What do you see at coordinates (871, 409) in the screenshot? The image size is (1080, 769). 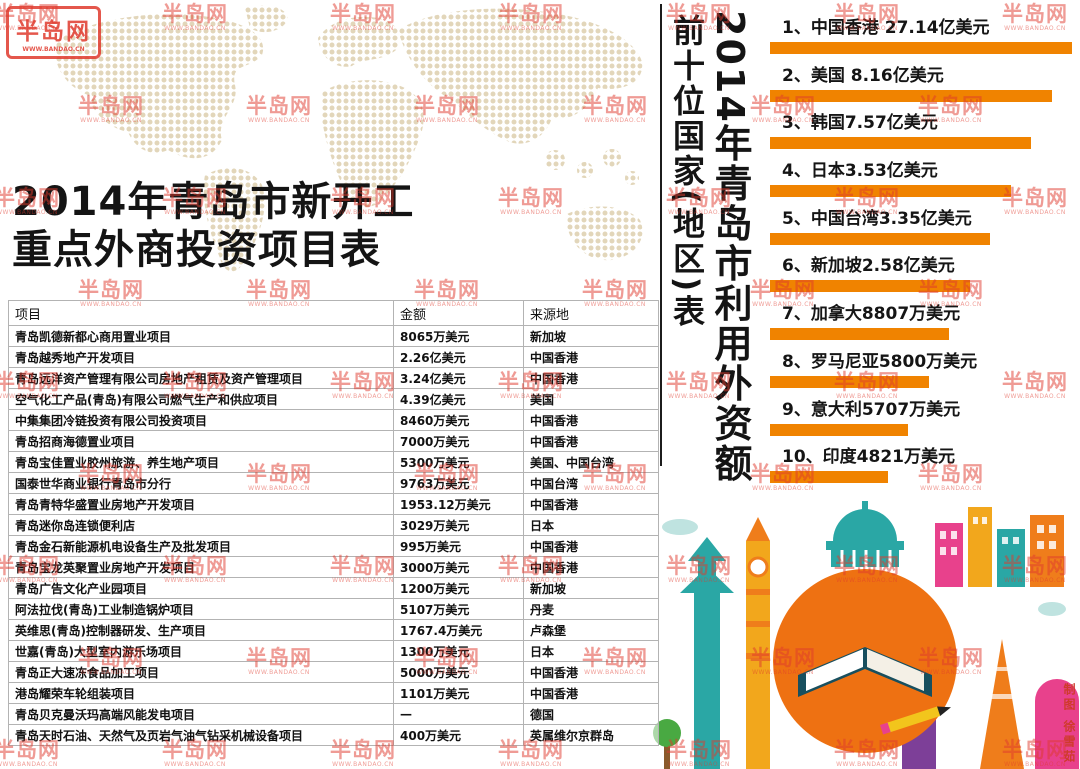 I see `rank-label: 9、意大利5707万美元` at bounding box center [871, 409].